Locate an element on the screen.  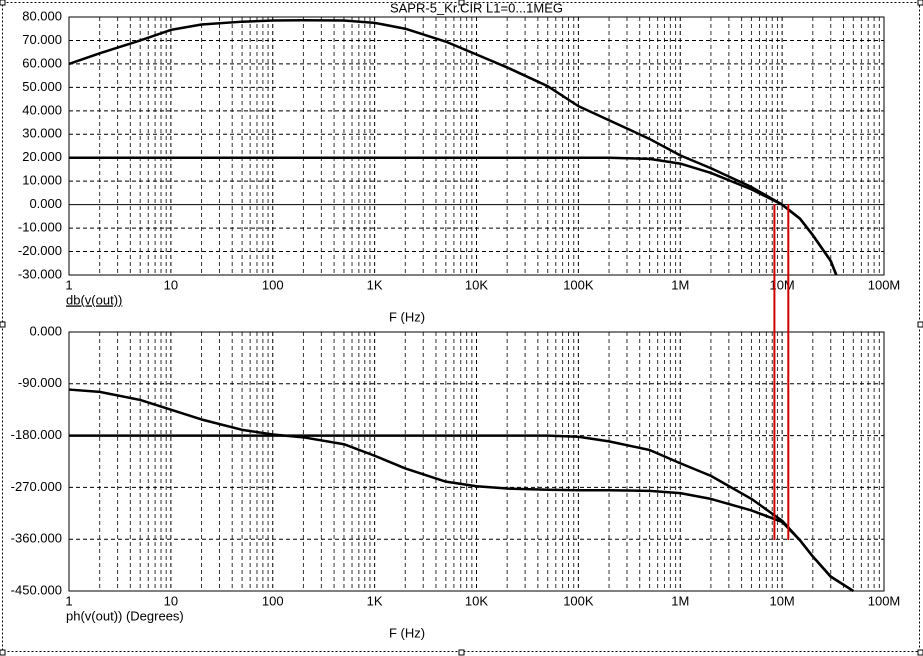
y-axis-label: ph(v(out)) (Degrees) is located at coordinates (125, 615).